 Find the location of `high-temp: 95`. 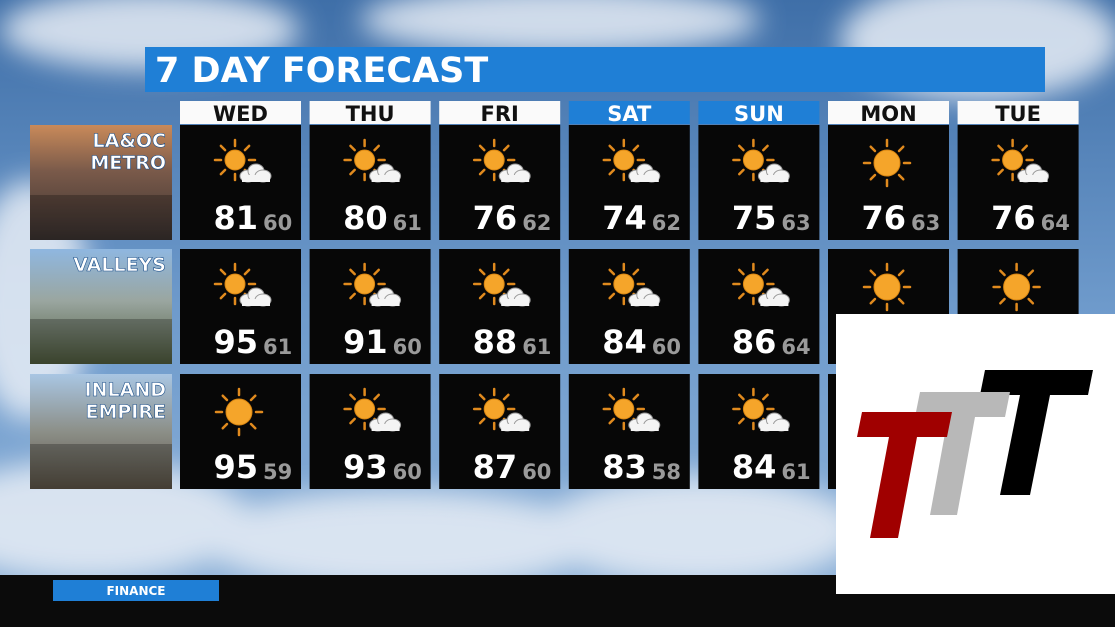

high-temp: 95 is located at coordinates (235, 342).